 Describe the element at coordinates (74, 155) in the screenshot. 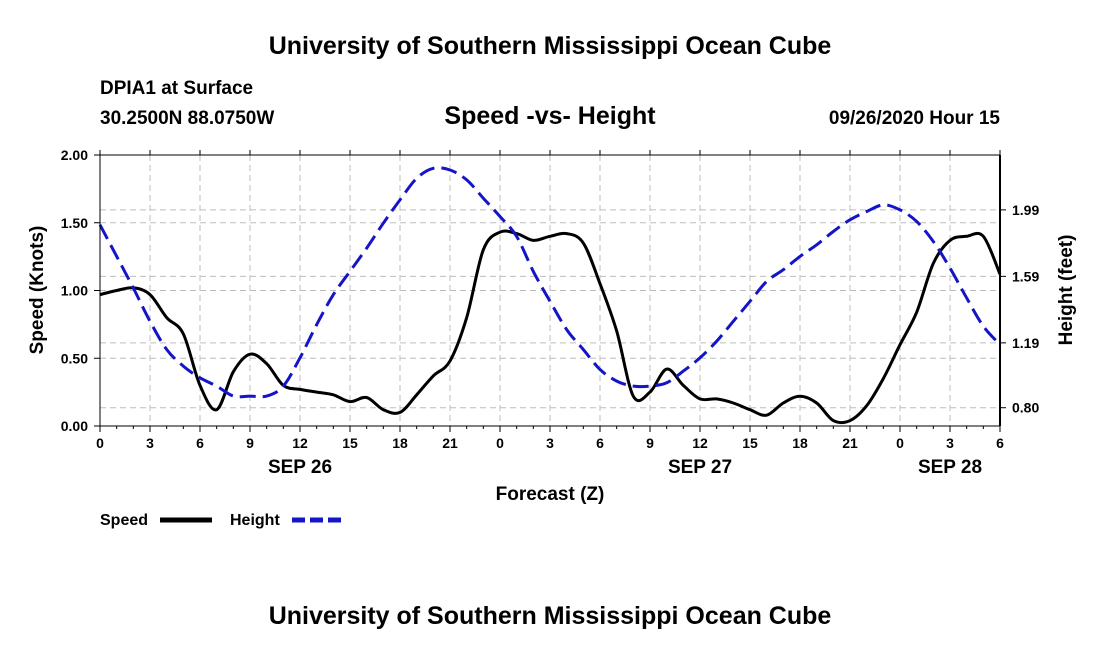

I see `y-tick-label: 2.00` at that location.